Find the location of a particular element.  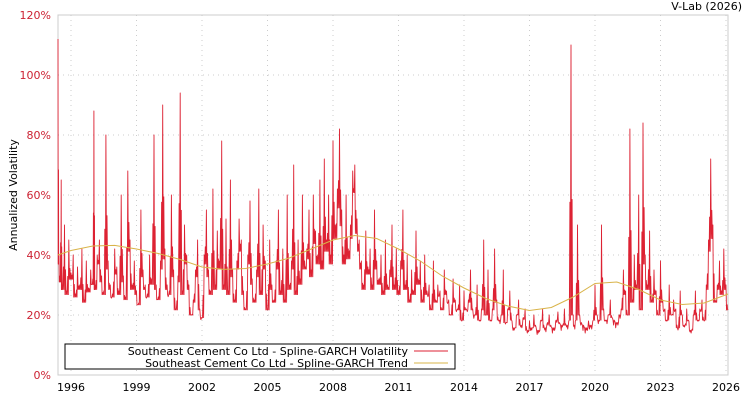

x-tick-label: 2011 is located at coordinates (399, 387).